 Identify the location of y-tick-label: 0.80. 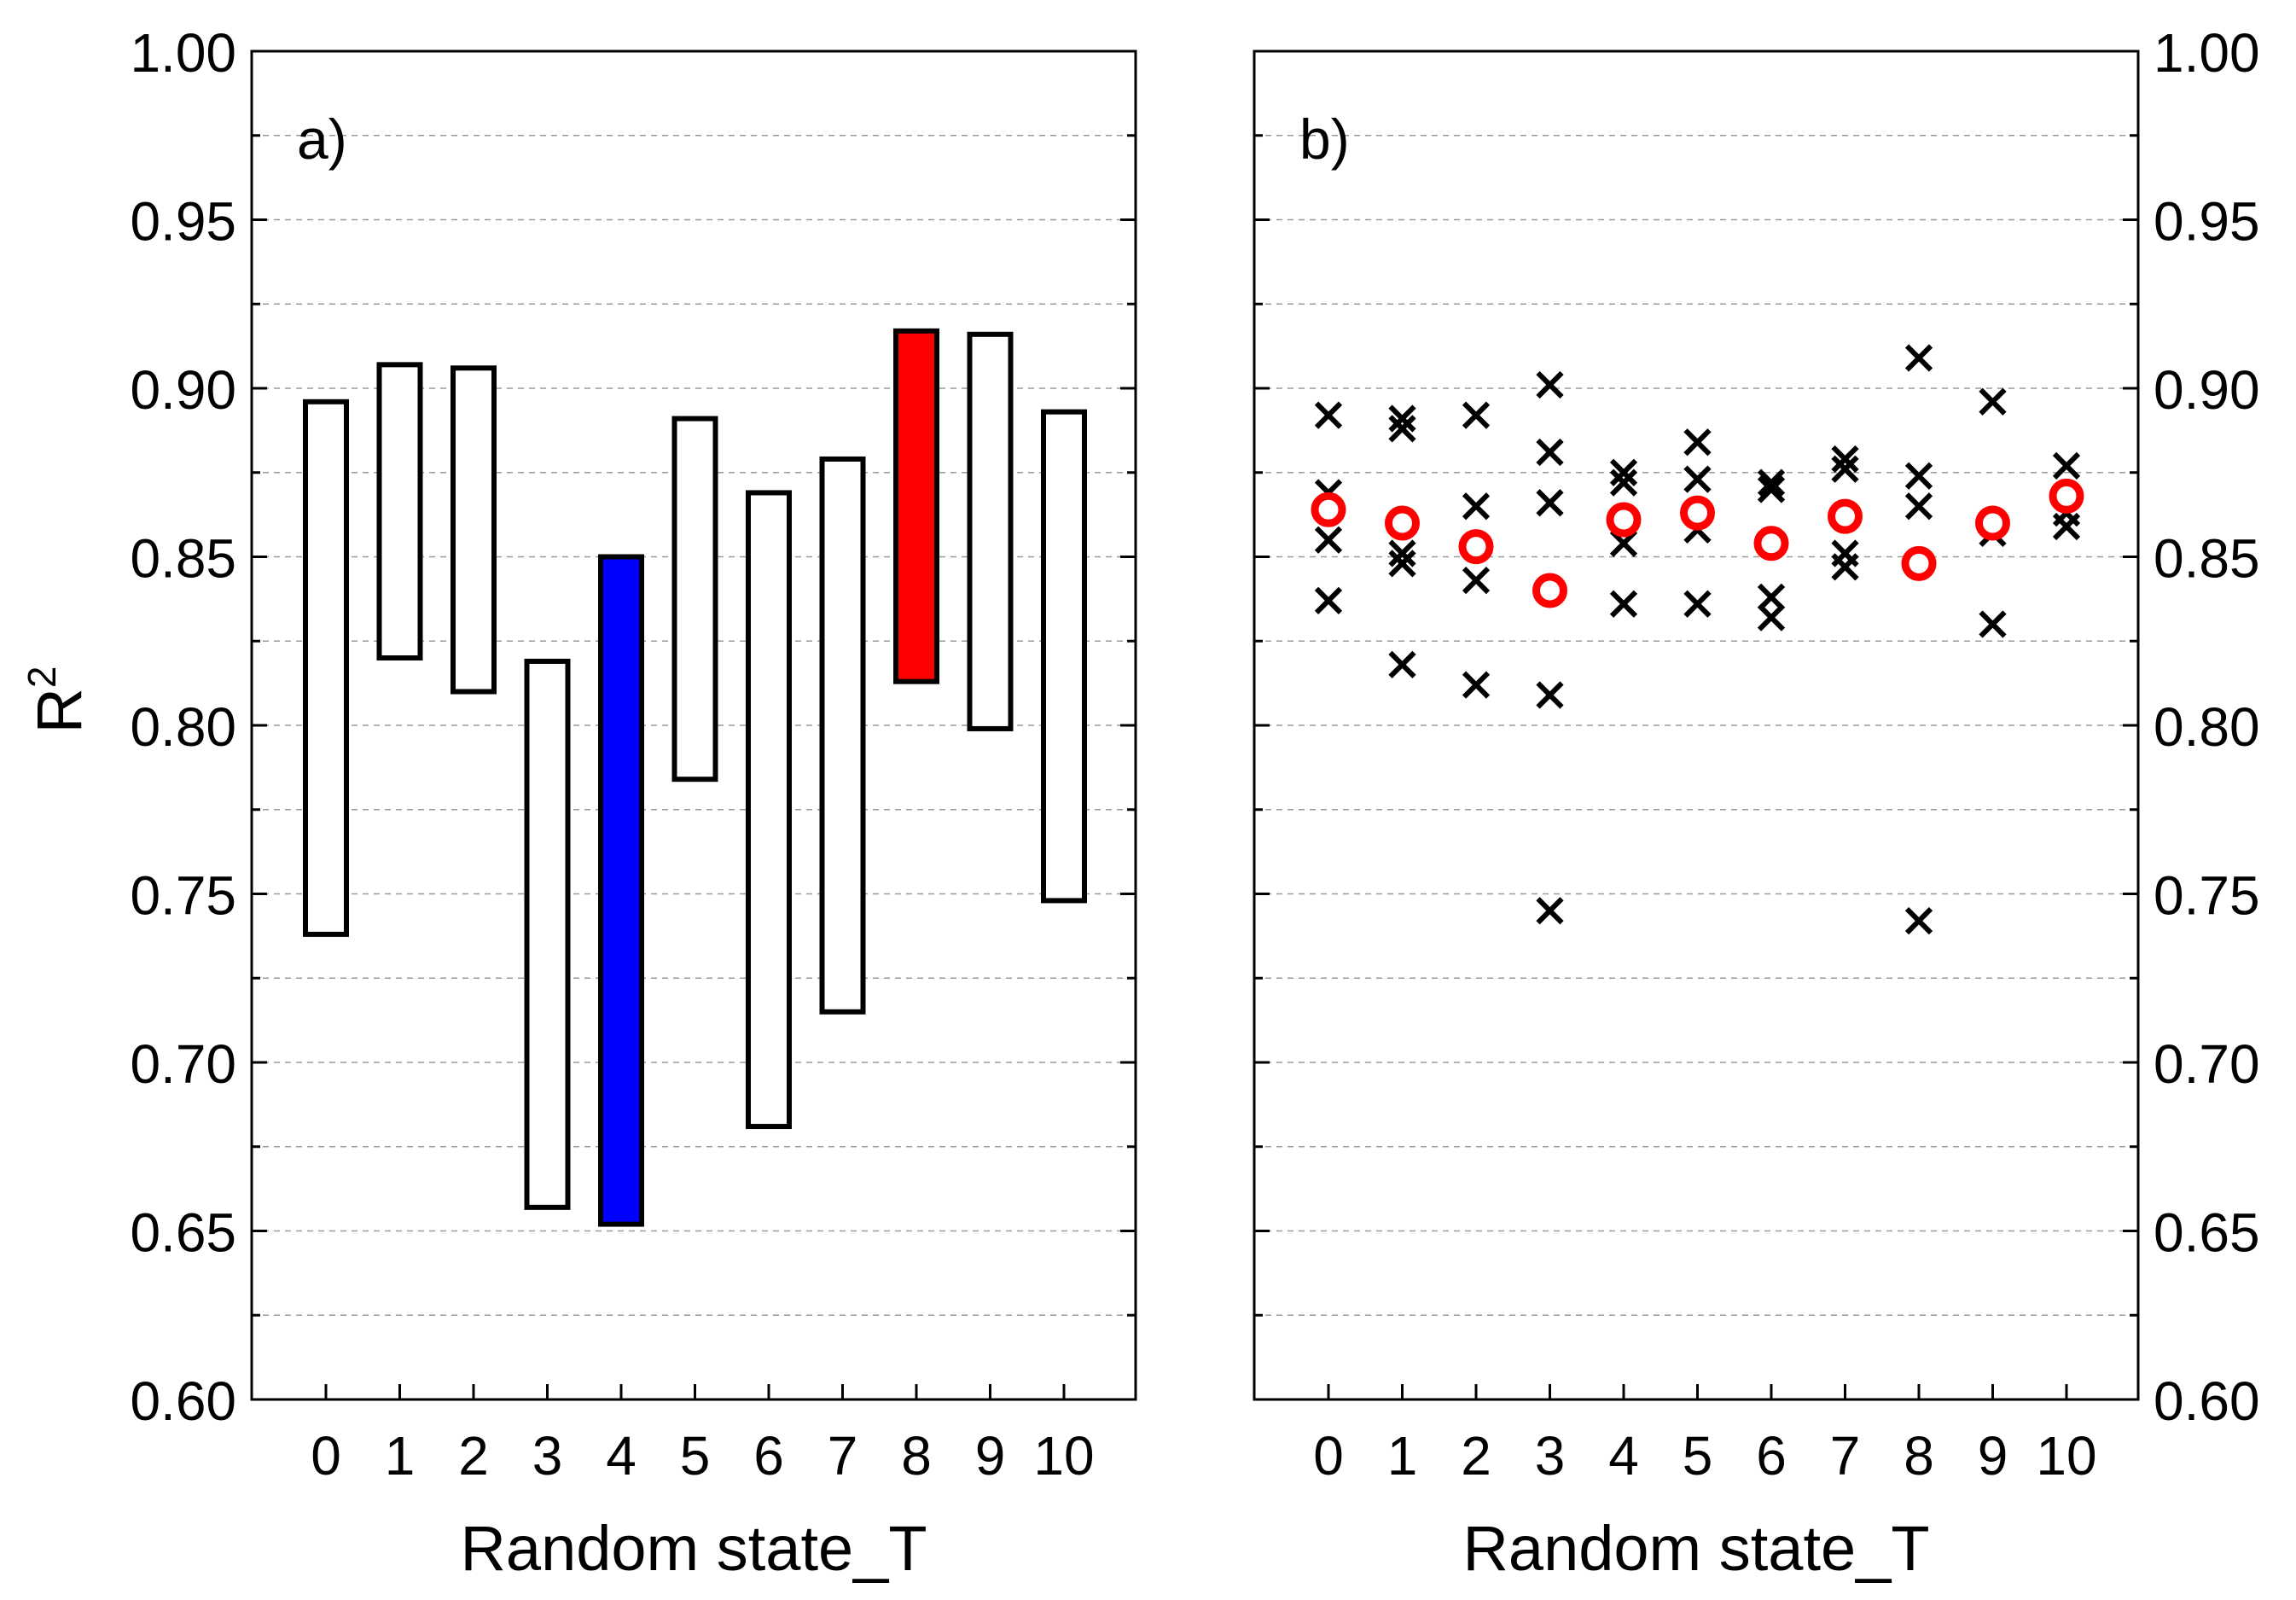
(2207, 727).